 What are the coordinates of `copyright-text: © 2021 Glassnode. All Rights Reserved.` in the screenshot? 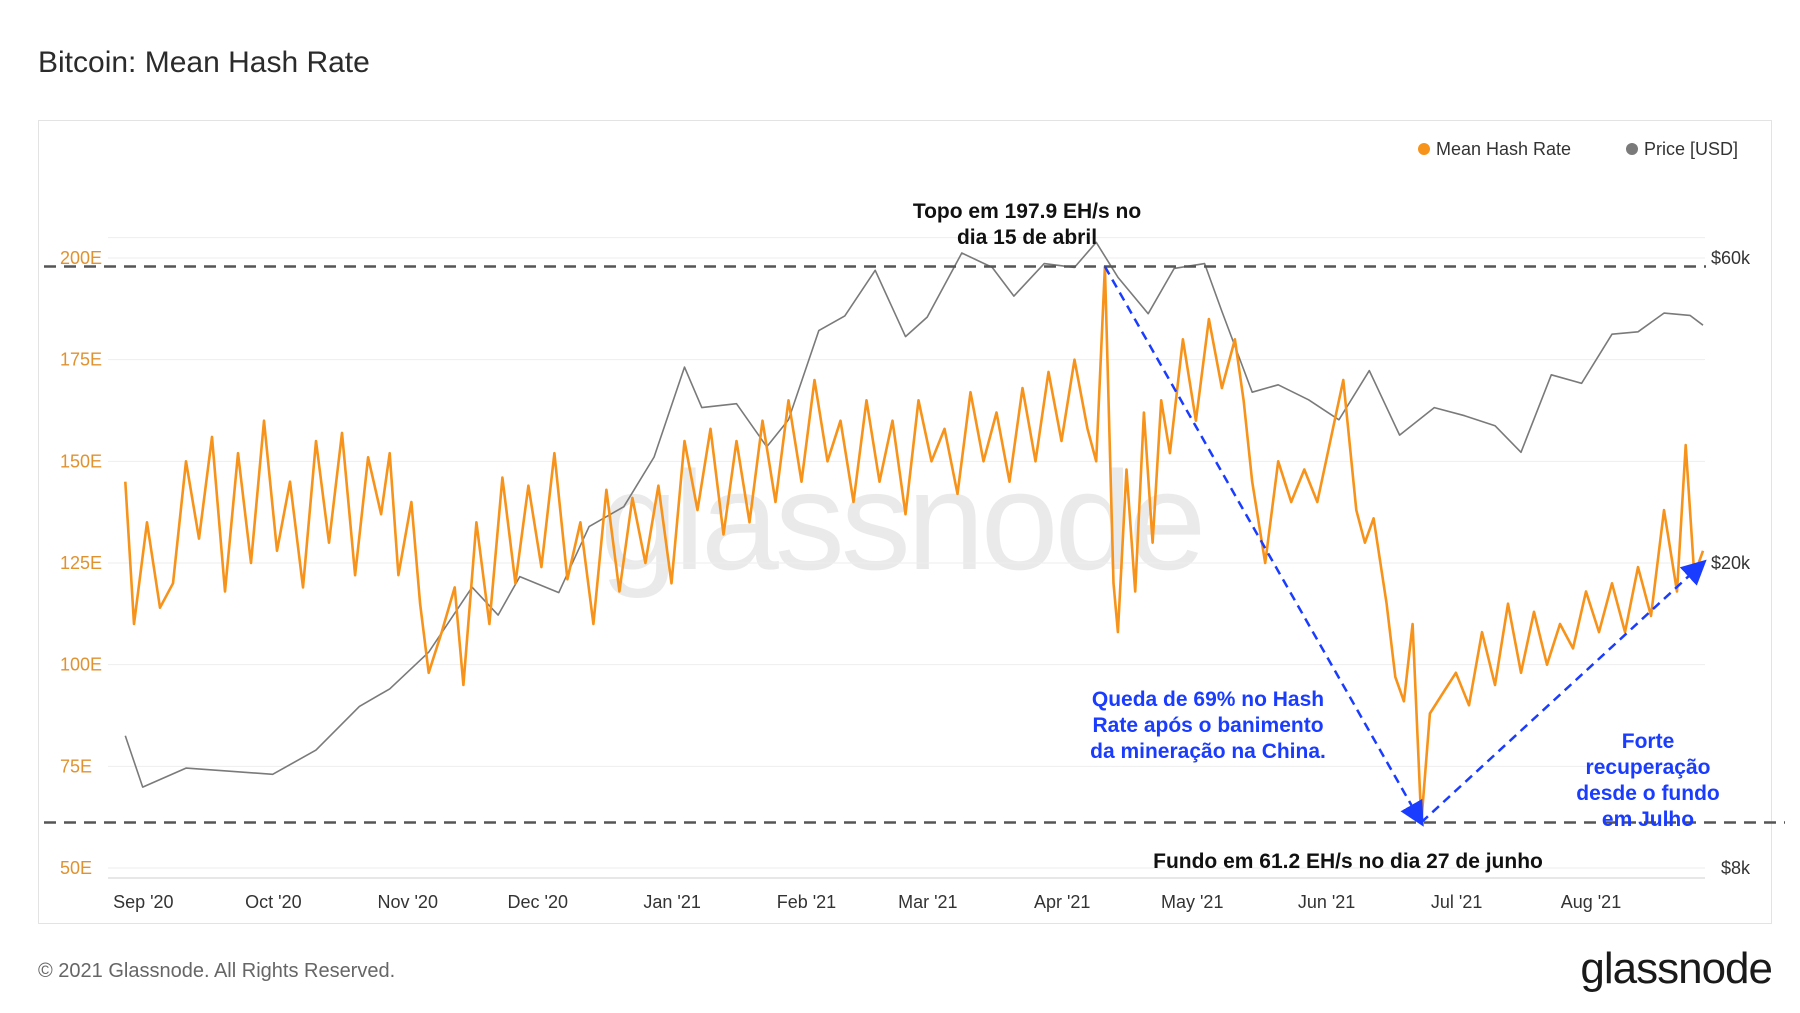 It's located at (217, 971).